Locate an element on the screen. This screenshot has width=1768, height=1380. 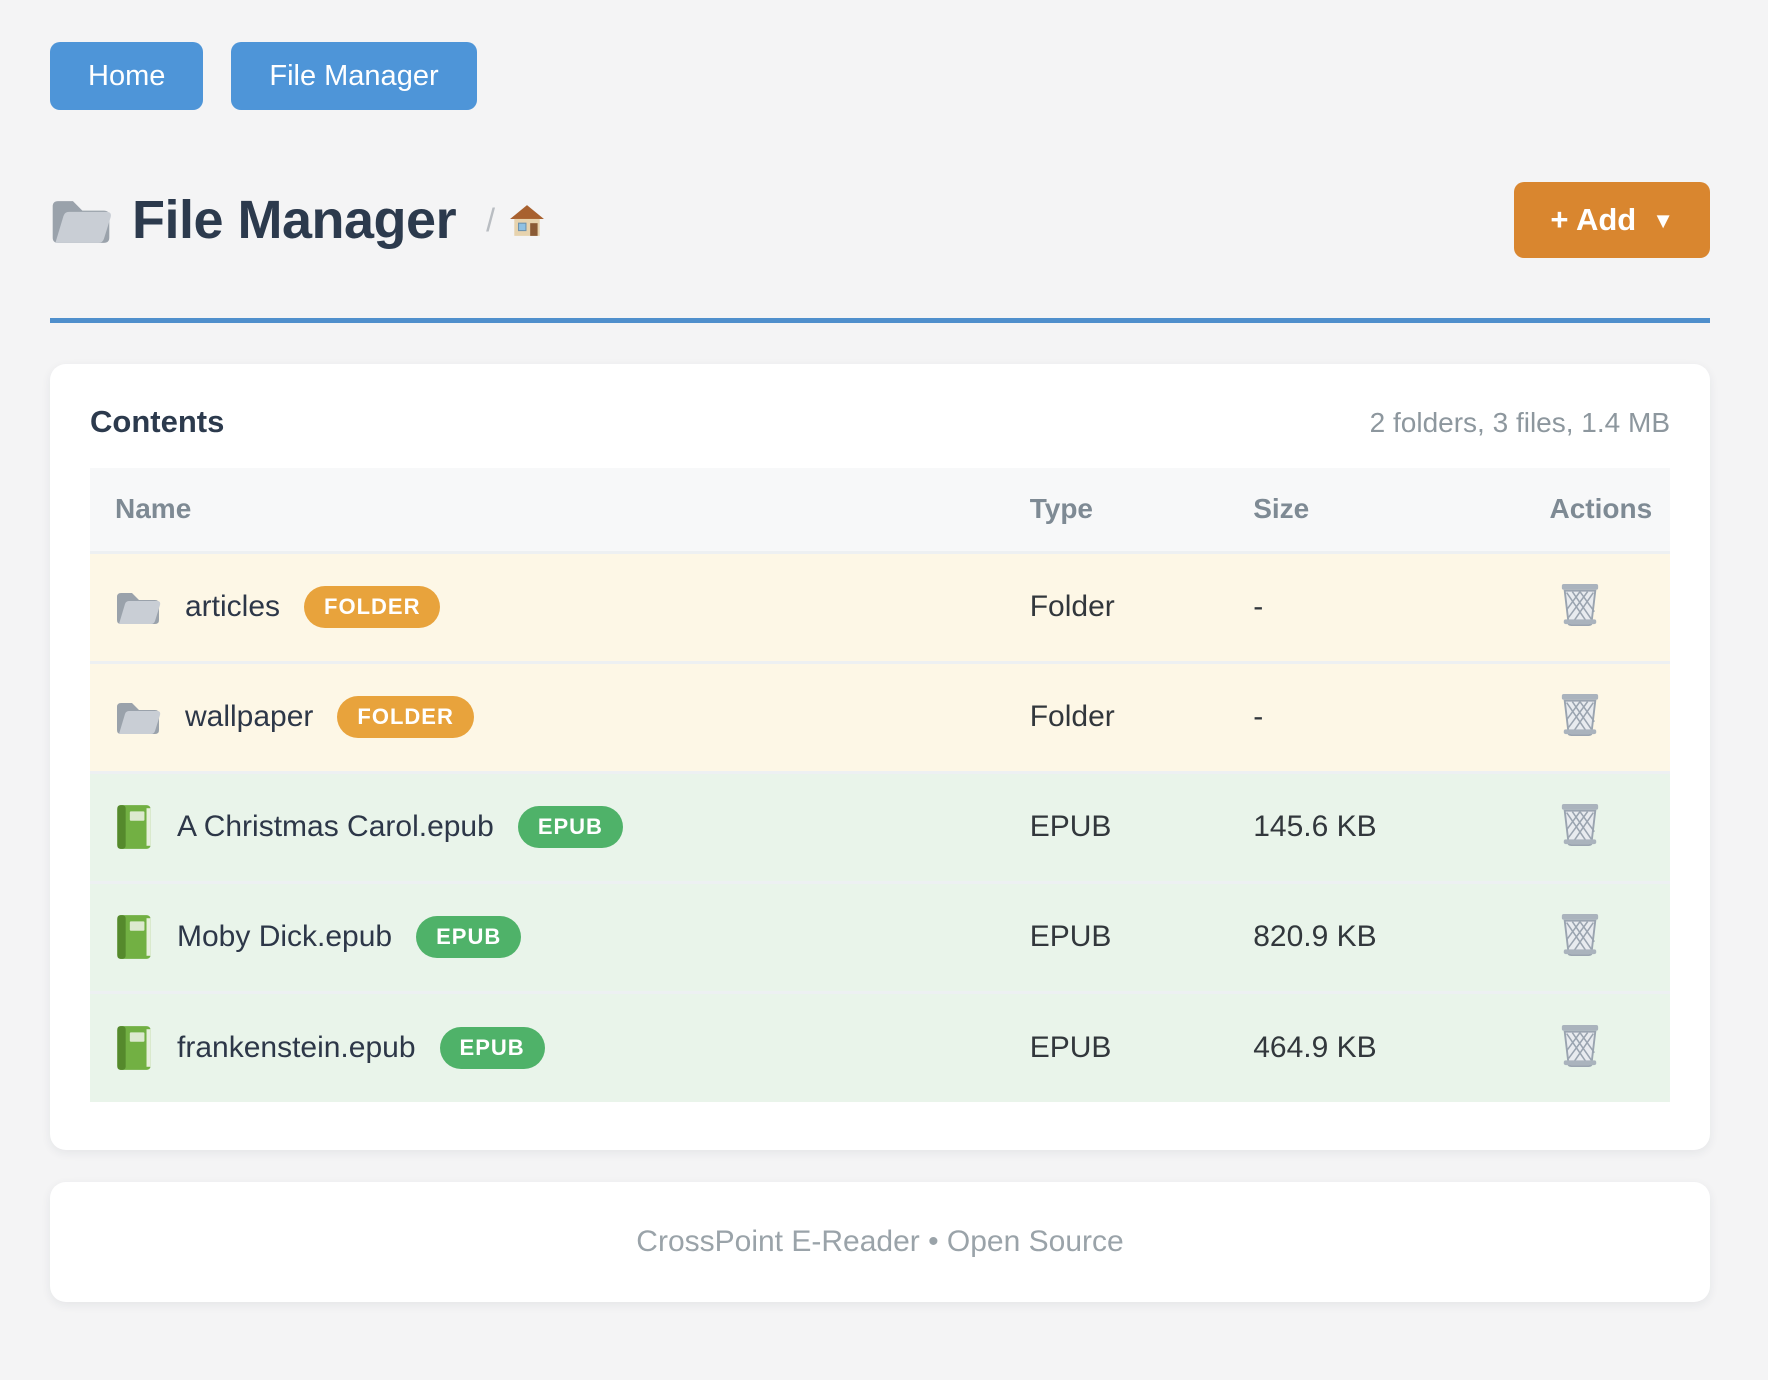
page-header: File Manager / + Add ▼ is located at coordinates (880, 220).